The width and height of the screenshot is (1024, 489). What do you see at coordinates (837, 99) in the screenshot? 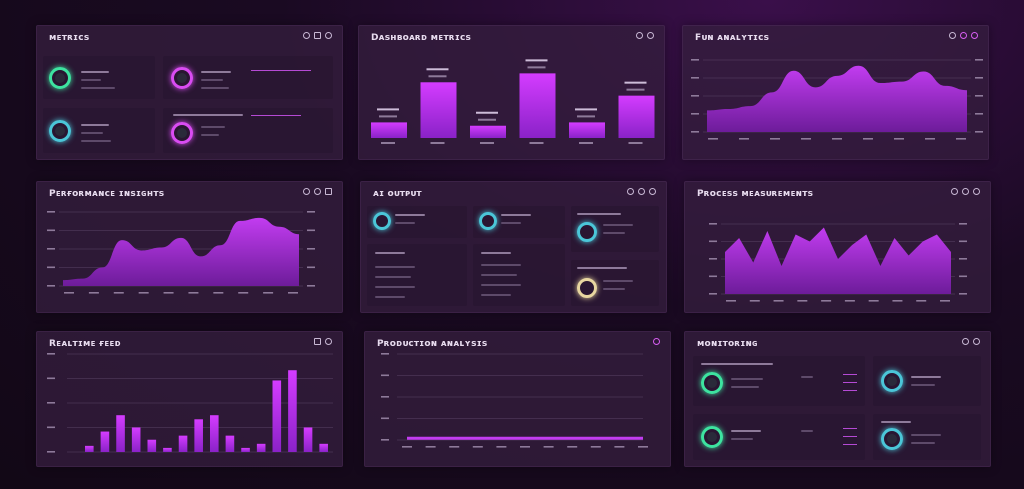
I see `area-chart` at bounding box center [837, 99].